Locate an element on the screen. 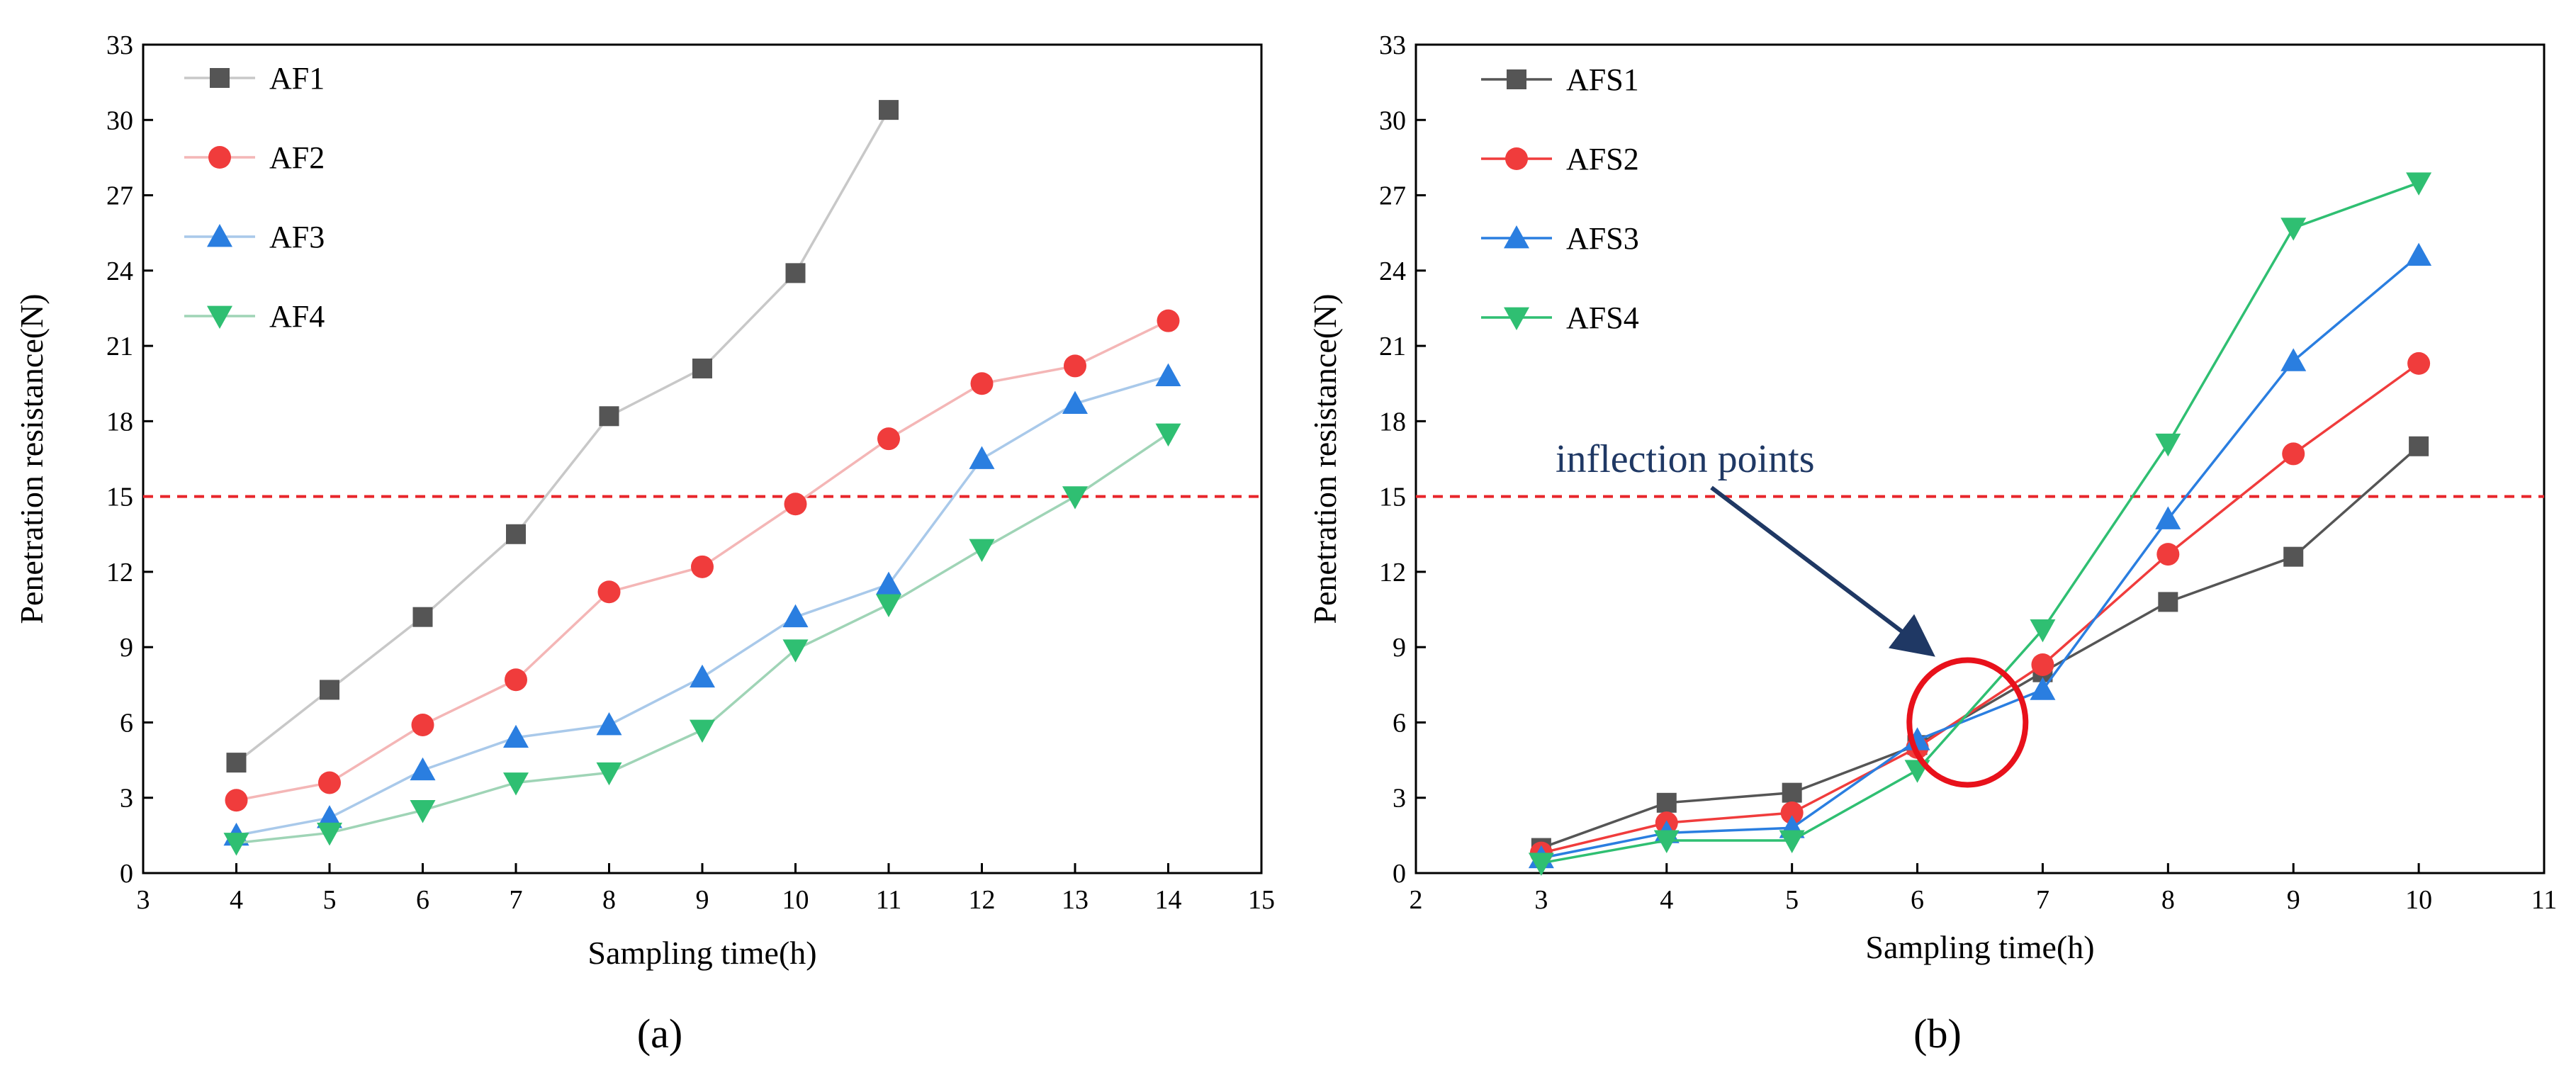  inflection-label: inflection points is located at coordinates (1685, 459).